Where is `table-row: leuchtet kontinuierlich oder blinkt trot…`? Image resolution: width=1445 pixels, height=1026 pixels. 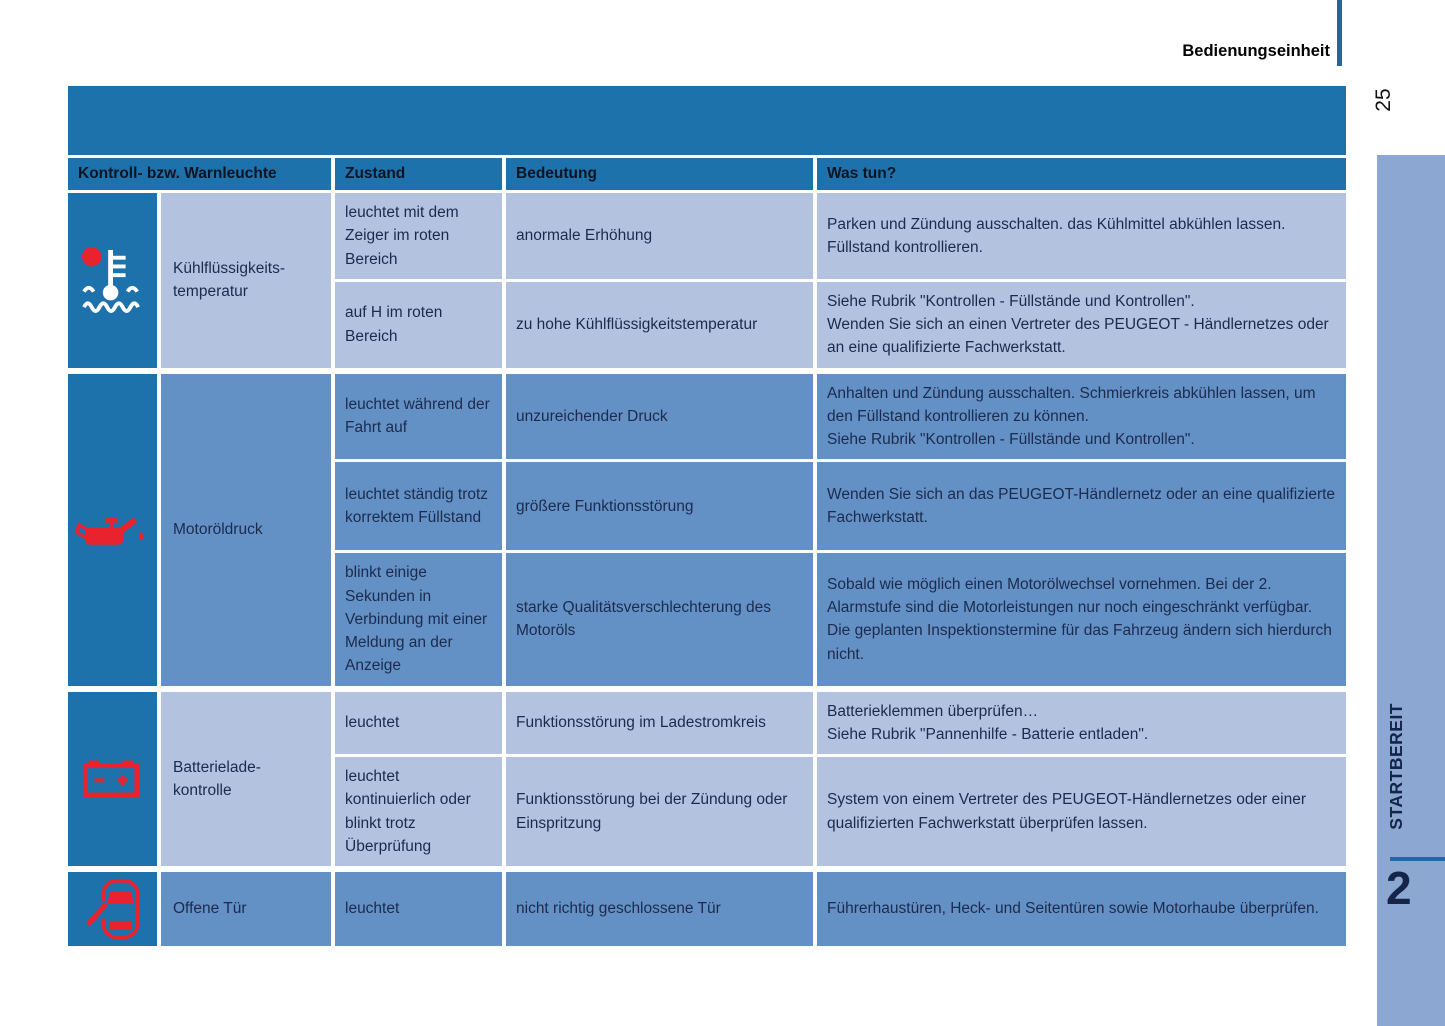
table-row: leuchtet kontinuierlich oder blinkt trot… is located at coordinates (840, 811).